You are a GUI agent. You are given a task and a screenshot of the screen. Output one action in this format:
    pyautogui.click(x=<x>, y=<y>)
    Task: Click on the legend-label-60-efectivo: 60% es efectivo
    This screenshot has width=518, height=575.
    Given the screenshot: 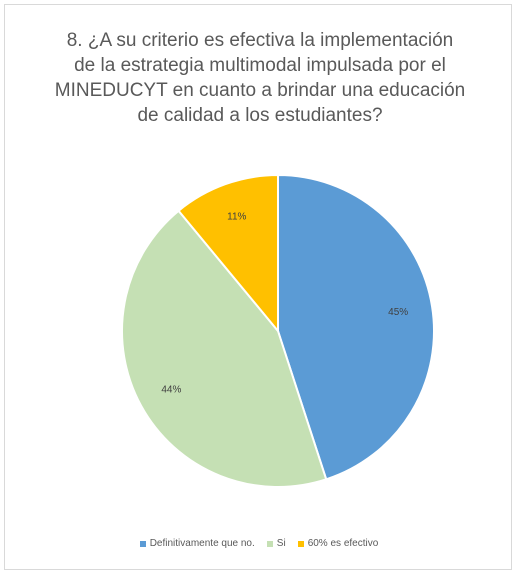 What is the action you would take?
    pyautogui.click(x=343, y=543)
    